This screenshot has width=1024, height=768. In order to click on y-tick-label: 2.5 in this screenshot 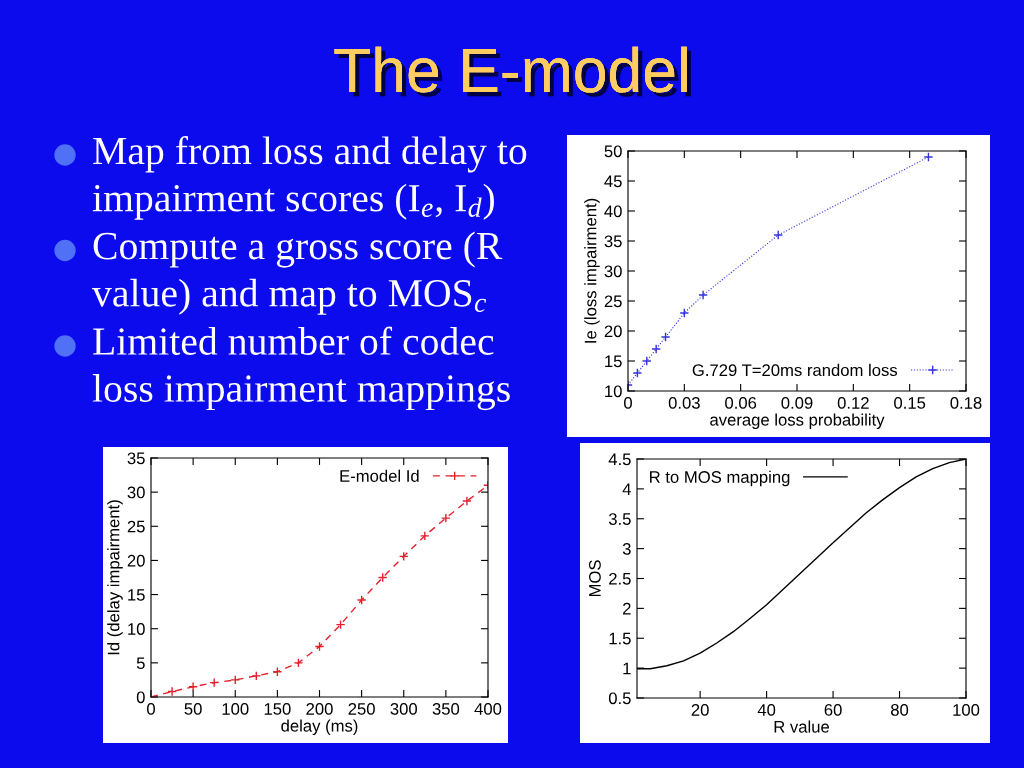, I will do `click(620, 578)`.